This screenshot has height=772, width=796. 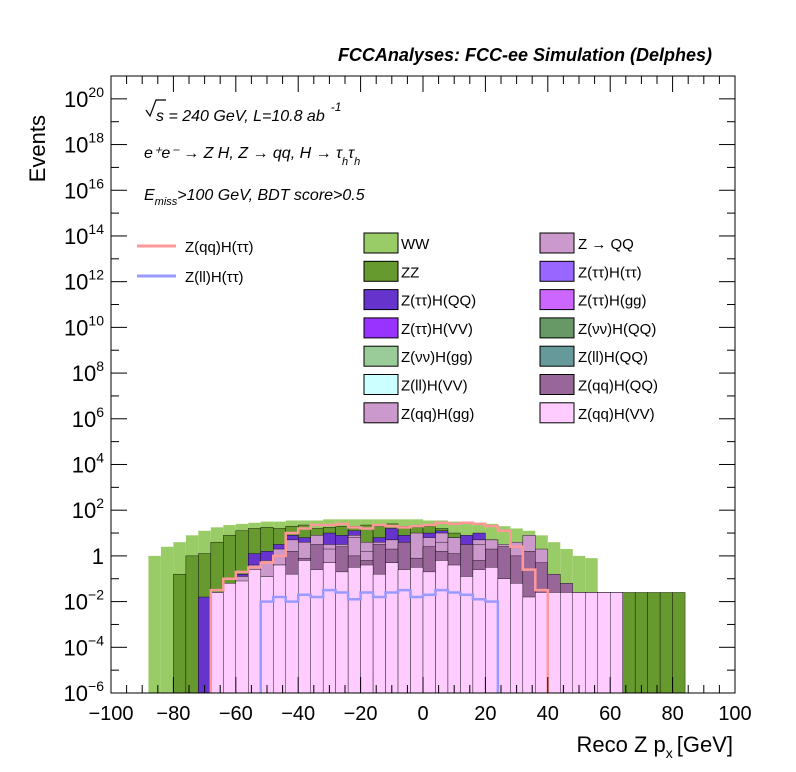 I want to click on legend-label: WW, so click(x=415, y=244).